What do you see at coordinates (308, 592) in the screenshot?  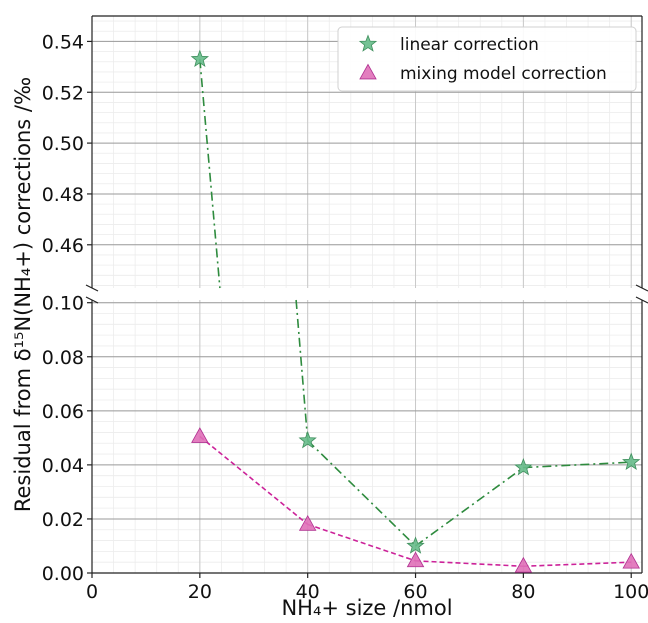 I see `x-tick-label: 40` at bounding box center [308, 592].